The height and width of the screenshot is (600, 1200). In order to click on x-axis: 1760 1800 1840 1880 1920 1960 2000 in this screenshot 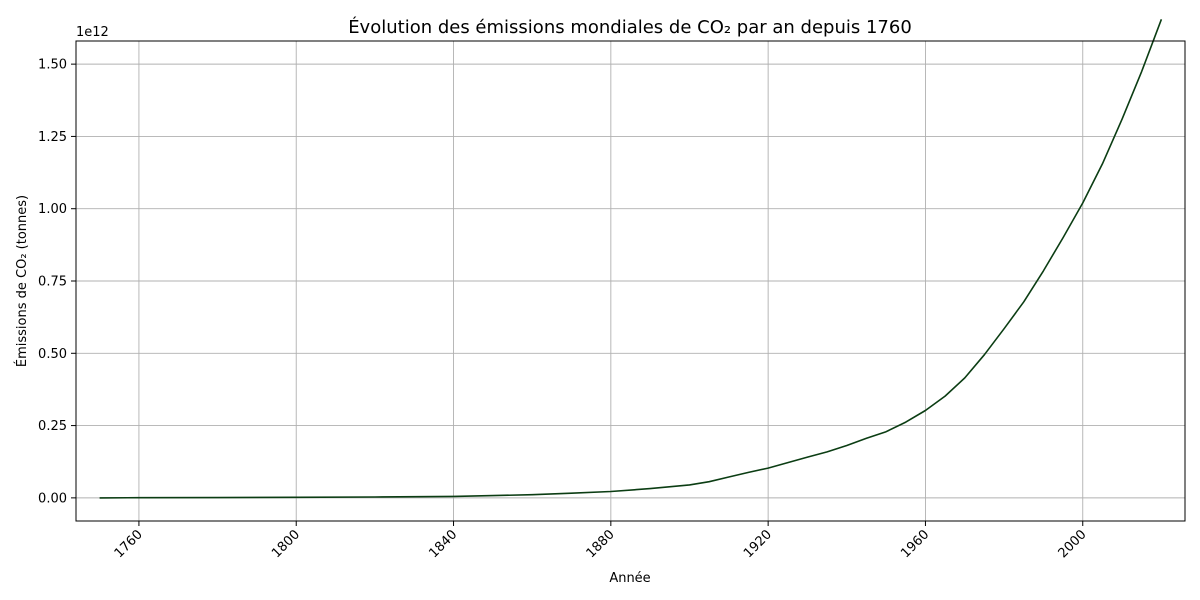, I will do `click(601, 541)`.